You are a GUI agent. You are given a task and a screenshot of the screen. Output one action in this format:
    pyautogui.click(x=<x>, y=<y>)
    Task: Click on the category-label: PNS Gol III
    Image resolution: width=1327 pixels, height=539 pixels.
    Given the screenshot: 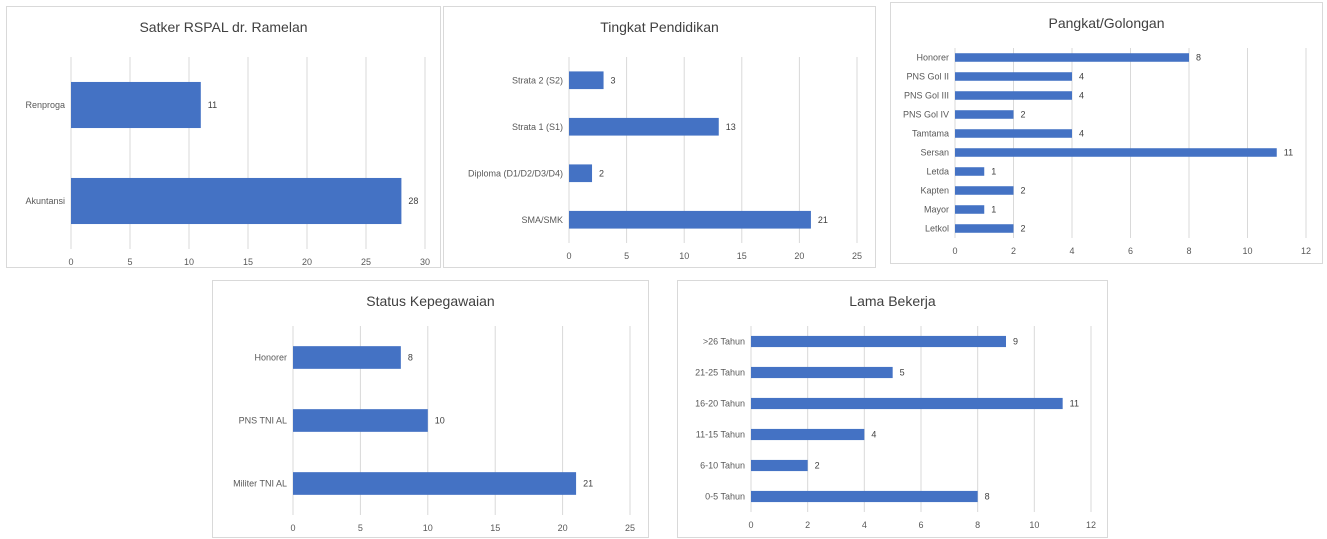 What is the action you would take?
    pyautogui.click(x=926, y=96)
    